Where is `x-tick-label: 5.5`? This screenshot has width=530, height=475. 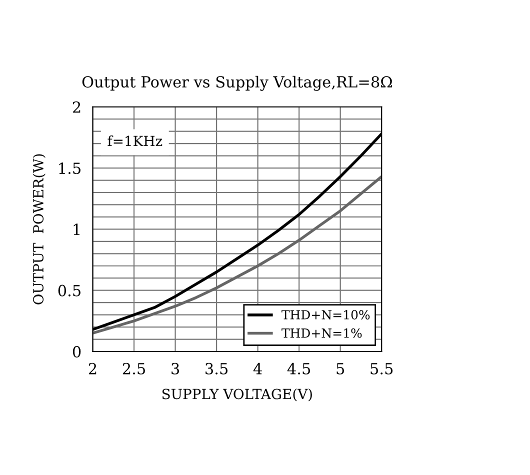 x-tick-label: 5.5 is located at coordinates (381, 368).